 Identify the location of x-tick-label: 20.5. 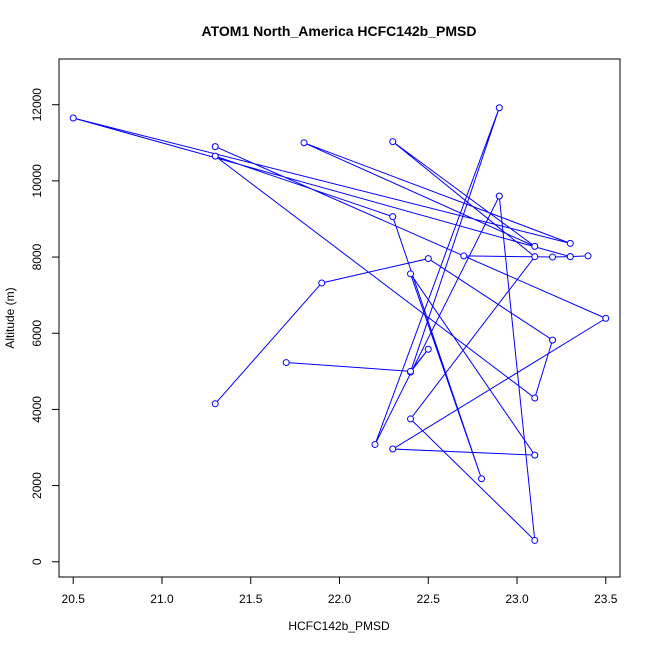
(74, 599).